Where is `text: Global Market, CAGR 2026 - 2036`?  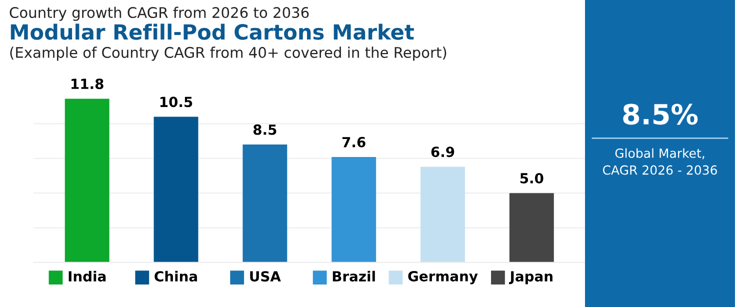
text: Global Market, CAGR 2026 - 2036 is located at coordinates (659, 161).